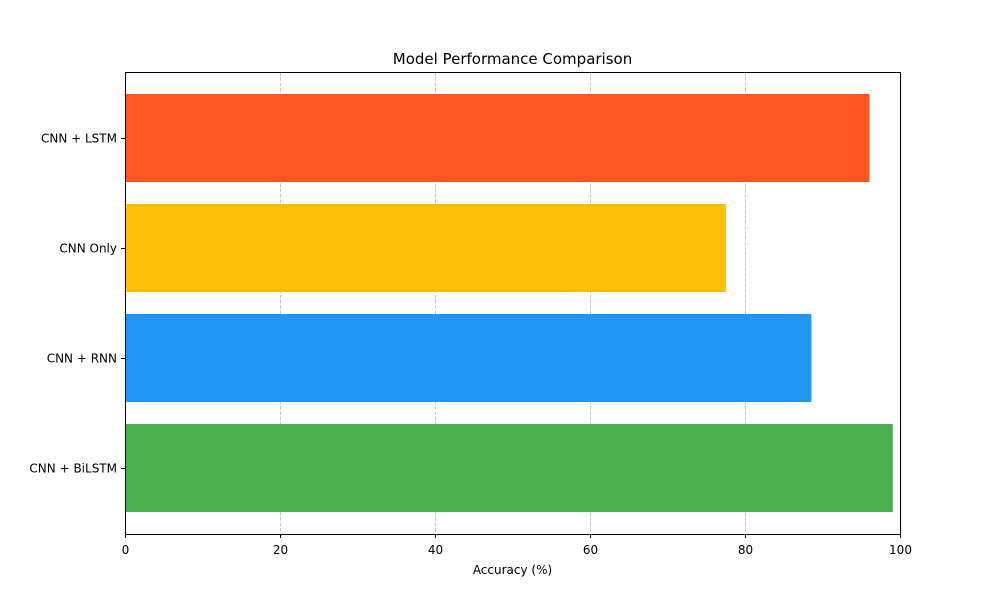  Describe the element at coordinates (590, 550) in the screenshot. I see `x-tick-label: 60` at that location.